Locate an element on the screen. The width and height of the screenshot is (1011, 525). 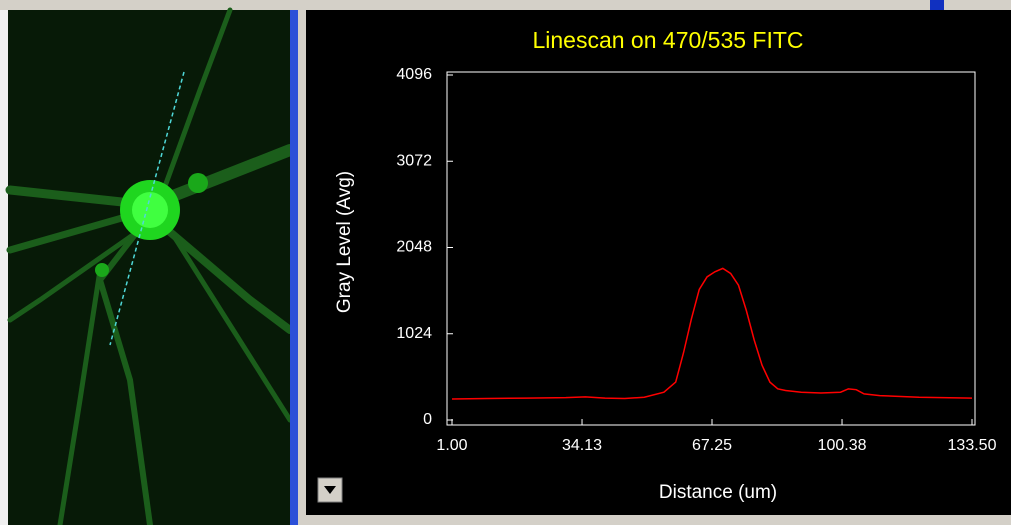
chart-title: Linescan on 470/535 FITC is located at coordinates (667, 40).